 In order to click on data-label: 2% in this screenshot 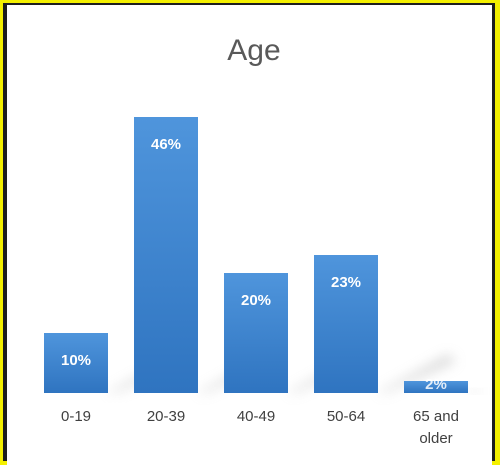, I will do `click(436, 384)`.